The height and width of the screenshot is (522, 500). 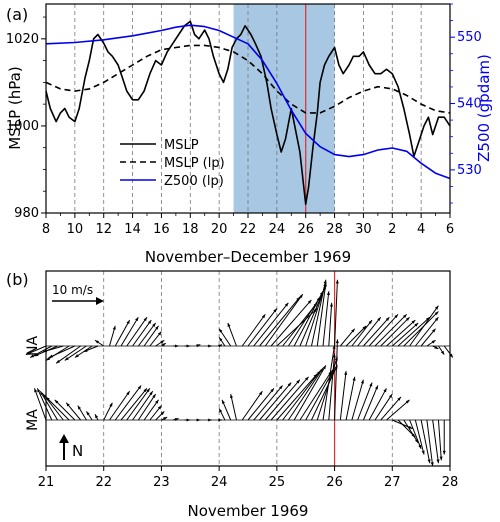 What do you see at coordinates (363, 229) in the screenshot?
I see `x-tick-label-a: 30` at bounding box center [363, 229].